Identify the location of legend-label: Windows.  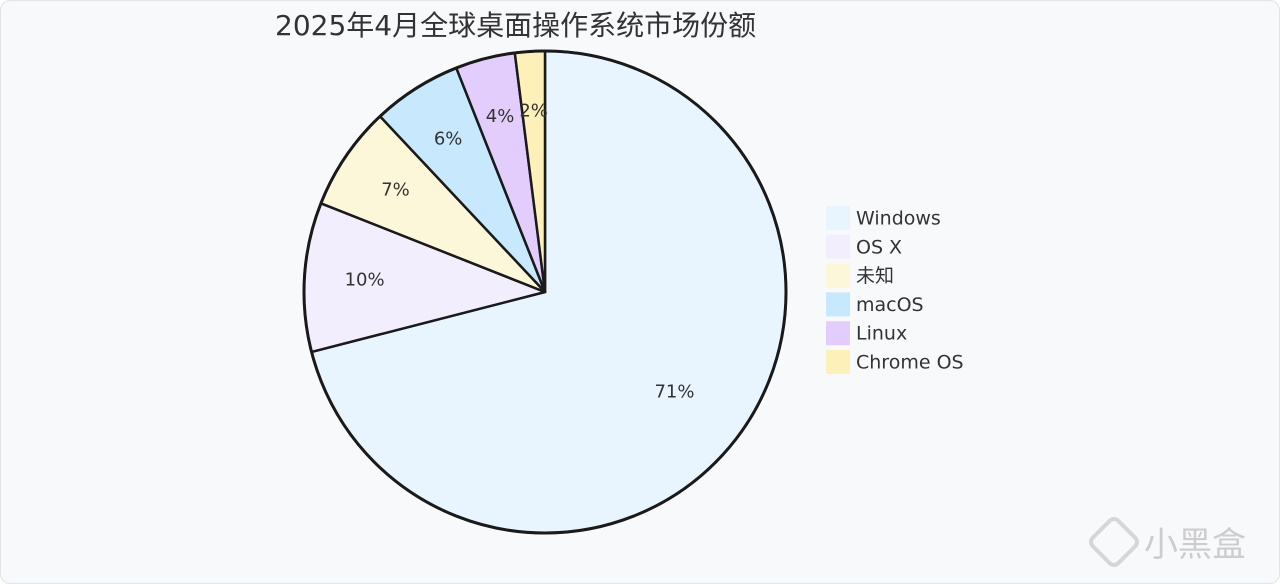
(898, 219).